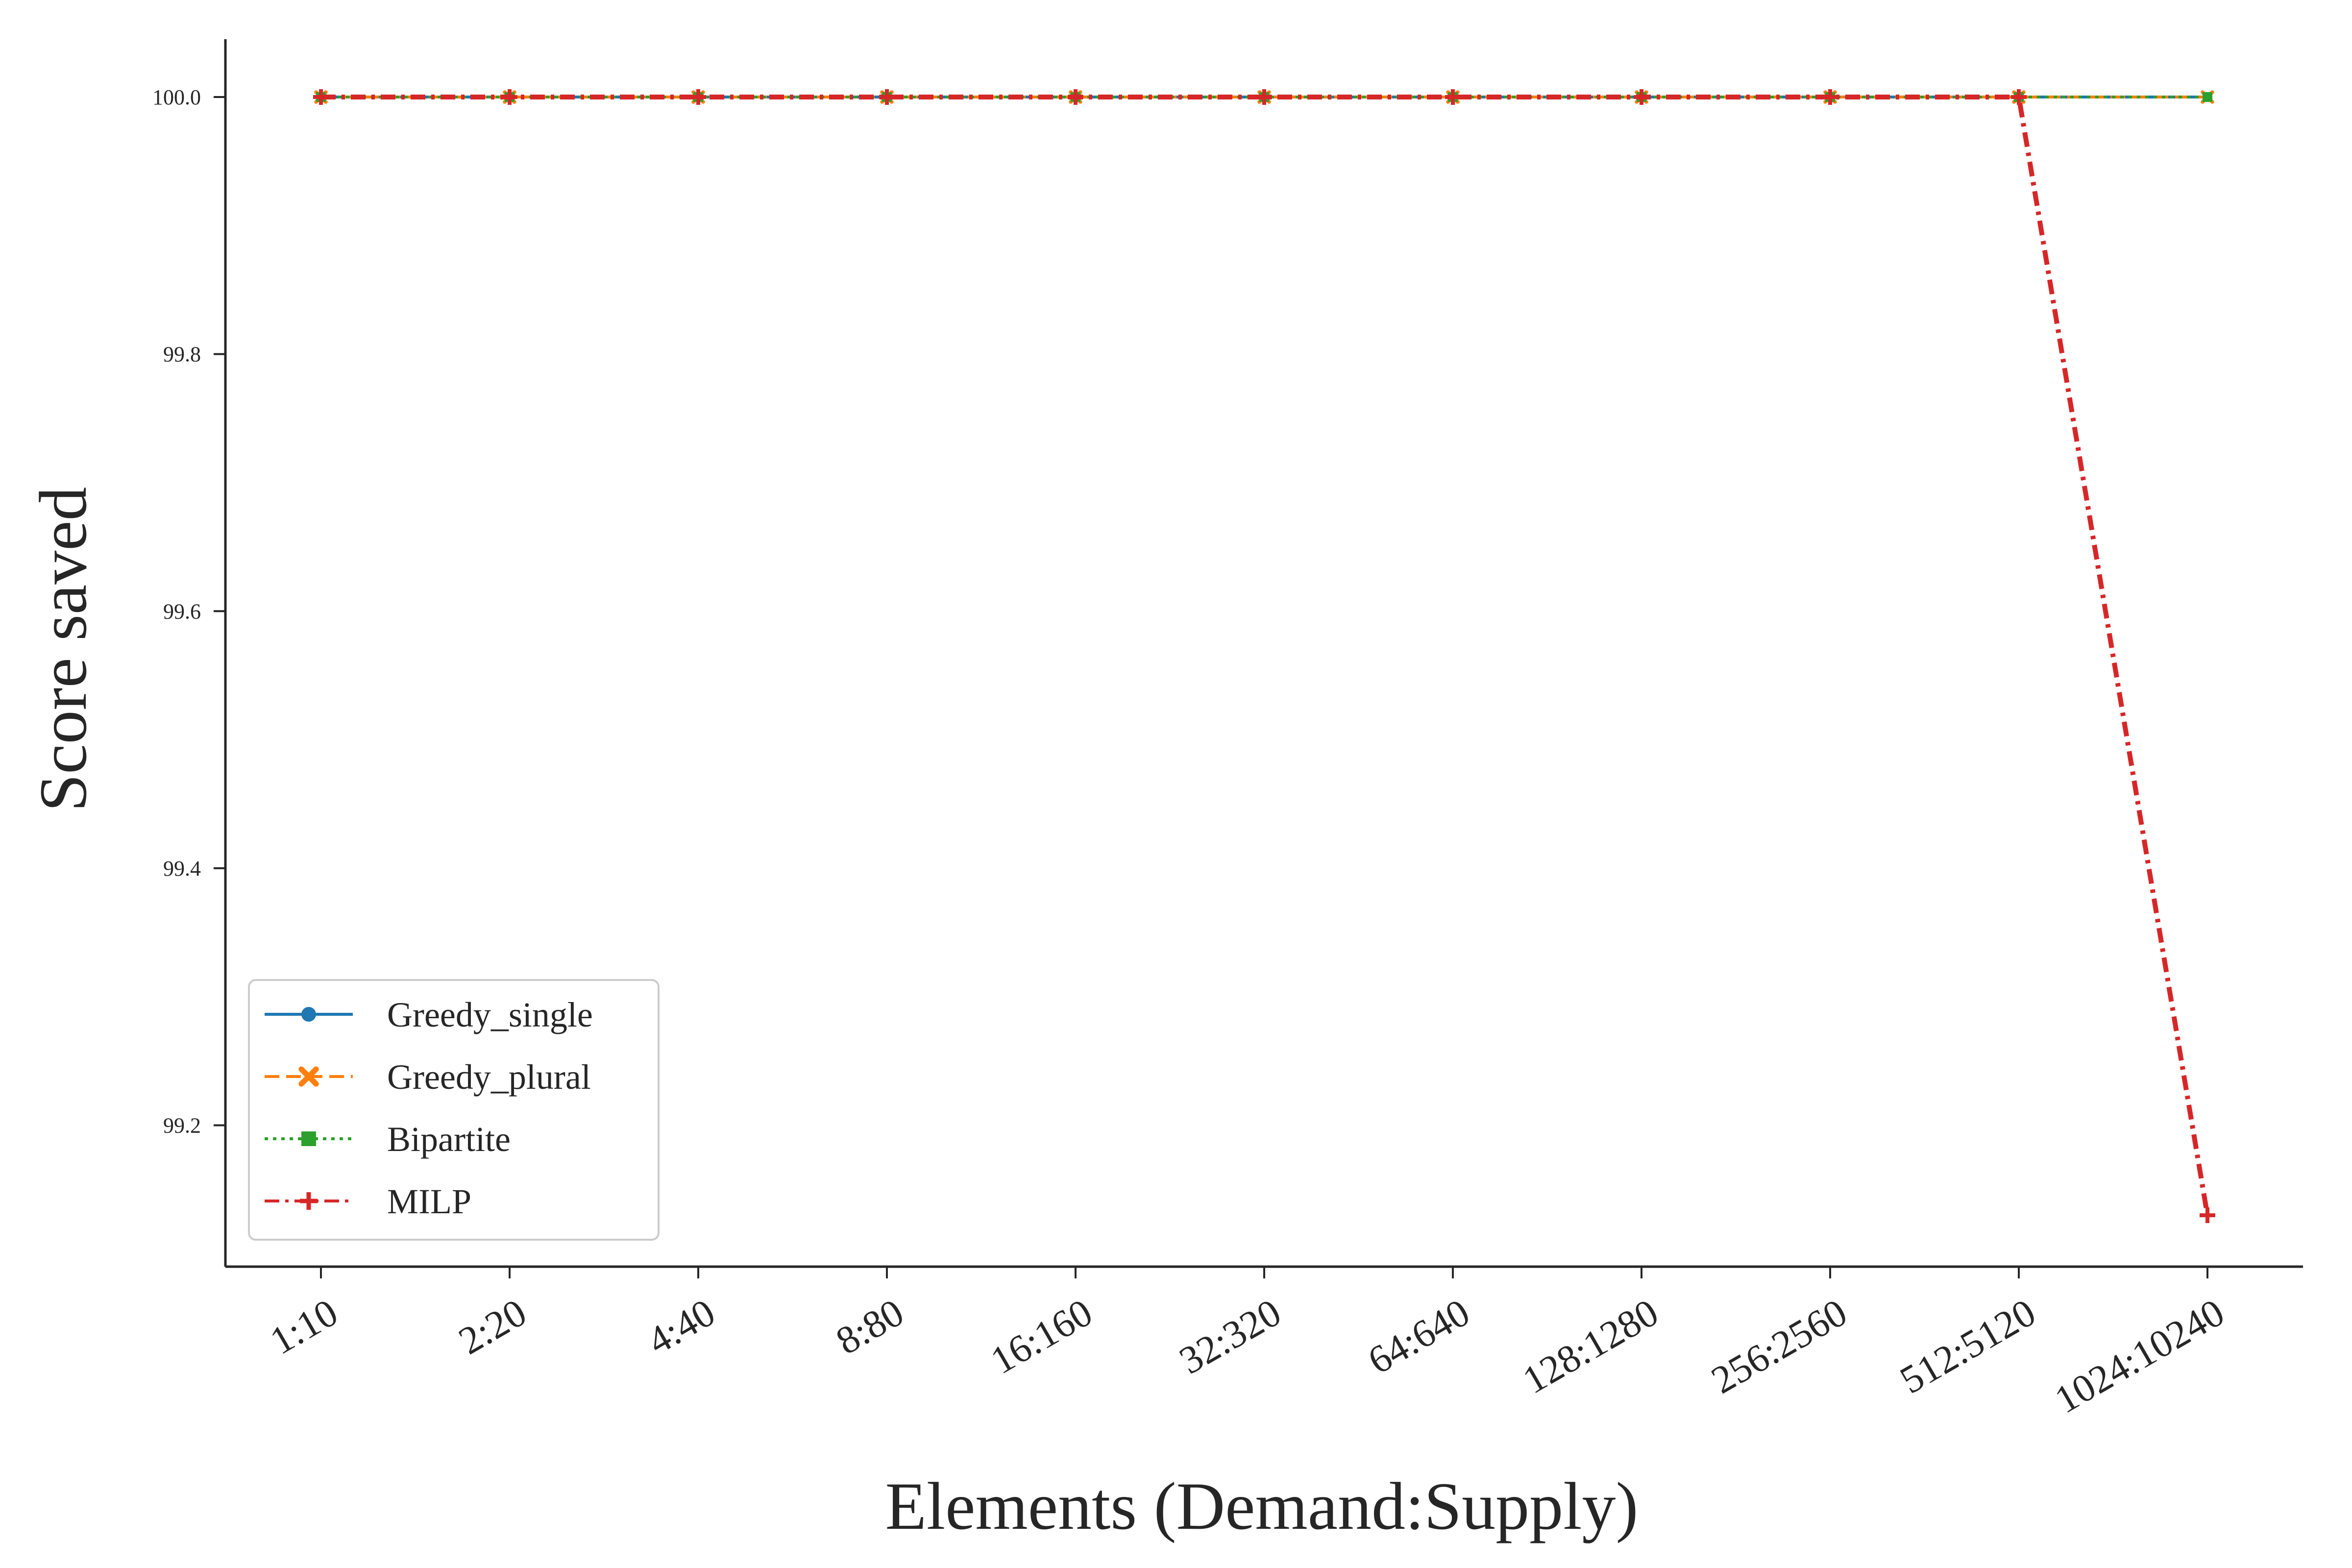 Image resolution: width=2352 pixels, height=1568 pixels. What do you see at coordinates (62, 649) in the screenshot?
I see `y-axis-title: Score saved` at bounding box center [62, 649].